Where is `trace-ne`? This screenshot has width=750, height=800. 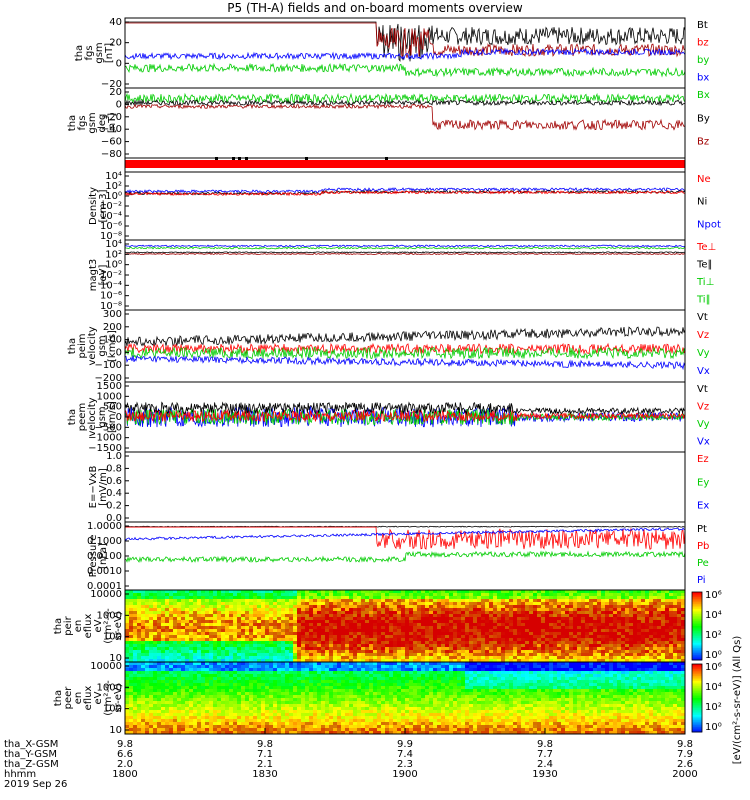 trace-ne is located at coordinates (405, 193).